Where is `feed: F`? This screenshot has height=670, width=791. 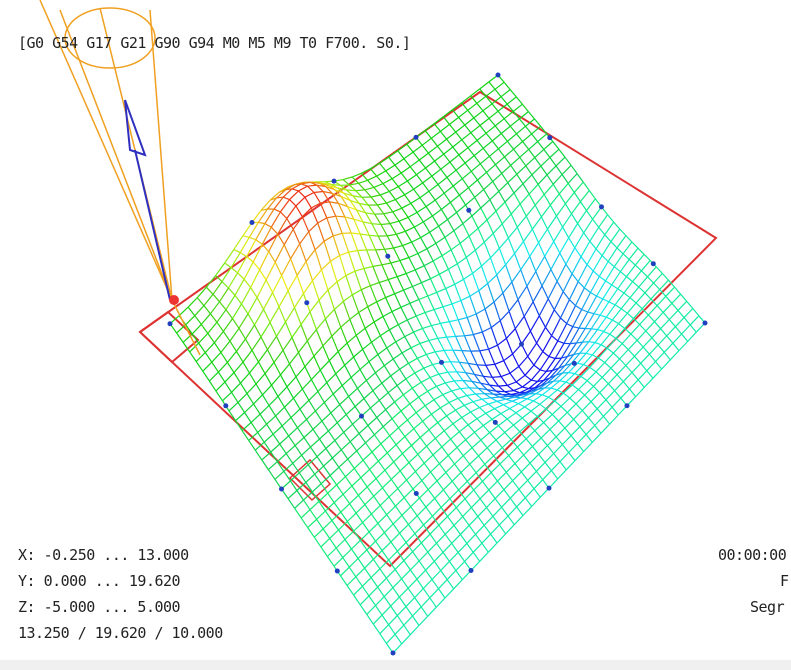
feed: F is located at coordinates (784, 581).